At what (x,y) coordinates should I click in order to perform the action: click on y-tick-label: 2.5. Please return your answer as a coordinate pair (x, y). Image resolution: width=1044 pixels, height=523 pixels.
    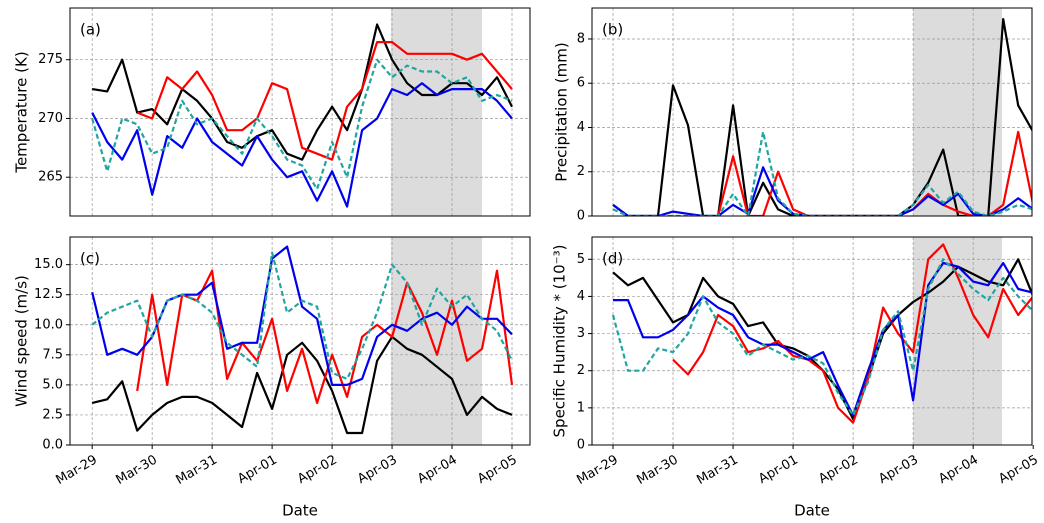
    Looking at the image, I should click on (52, 414).